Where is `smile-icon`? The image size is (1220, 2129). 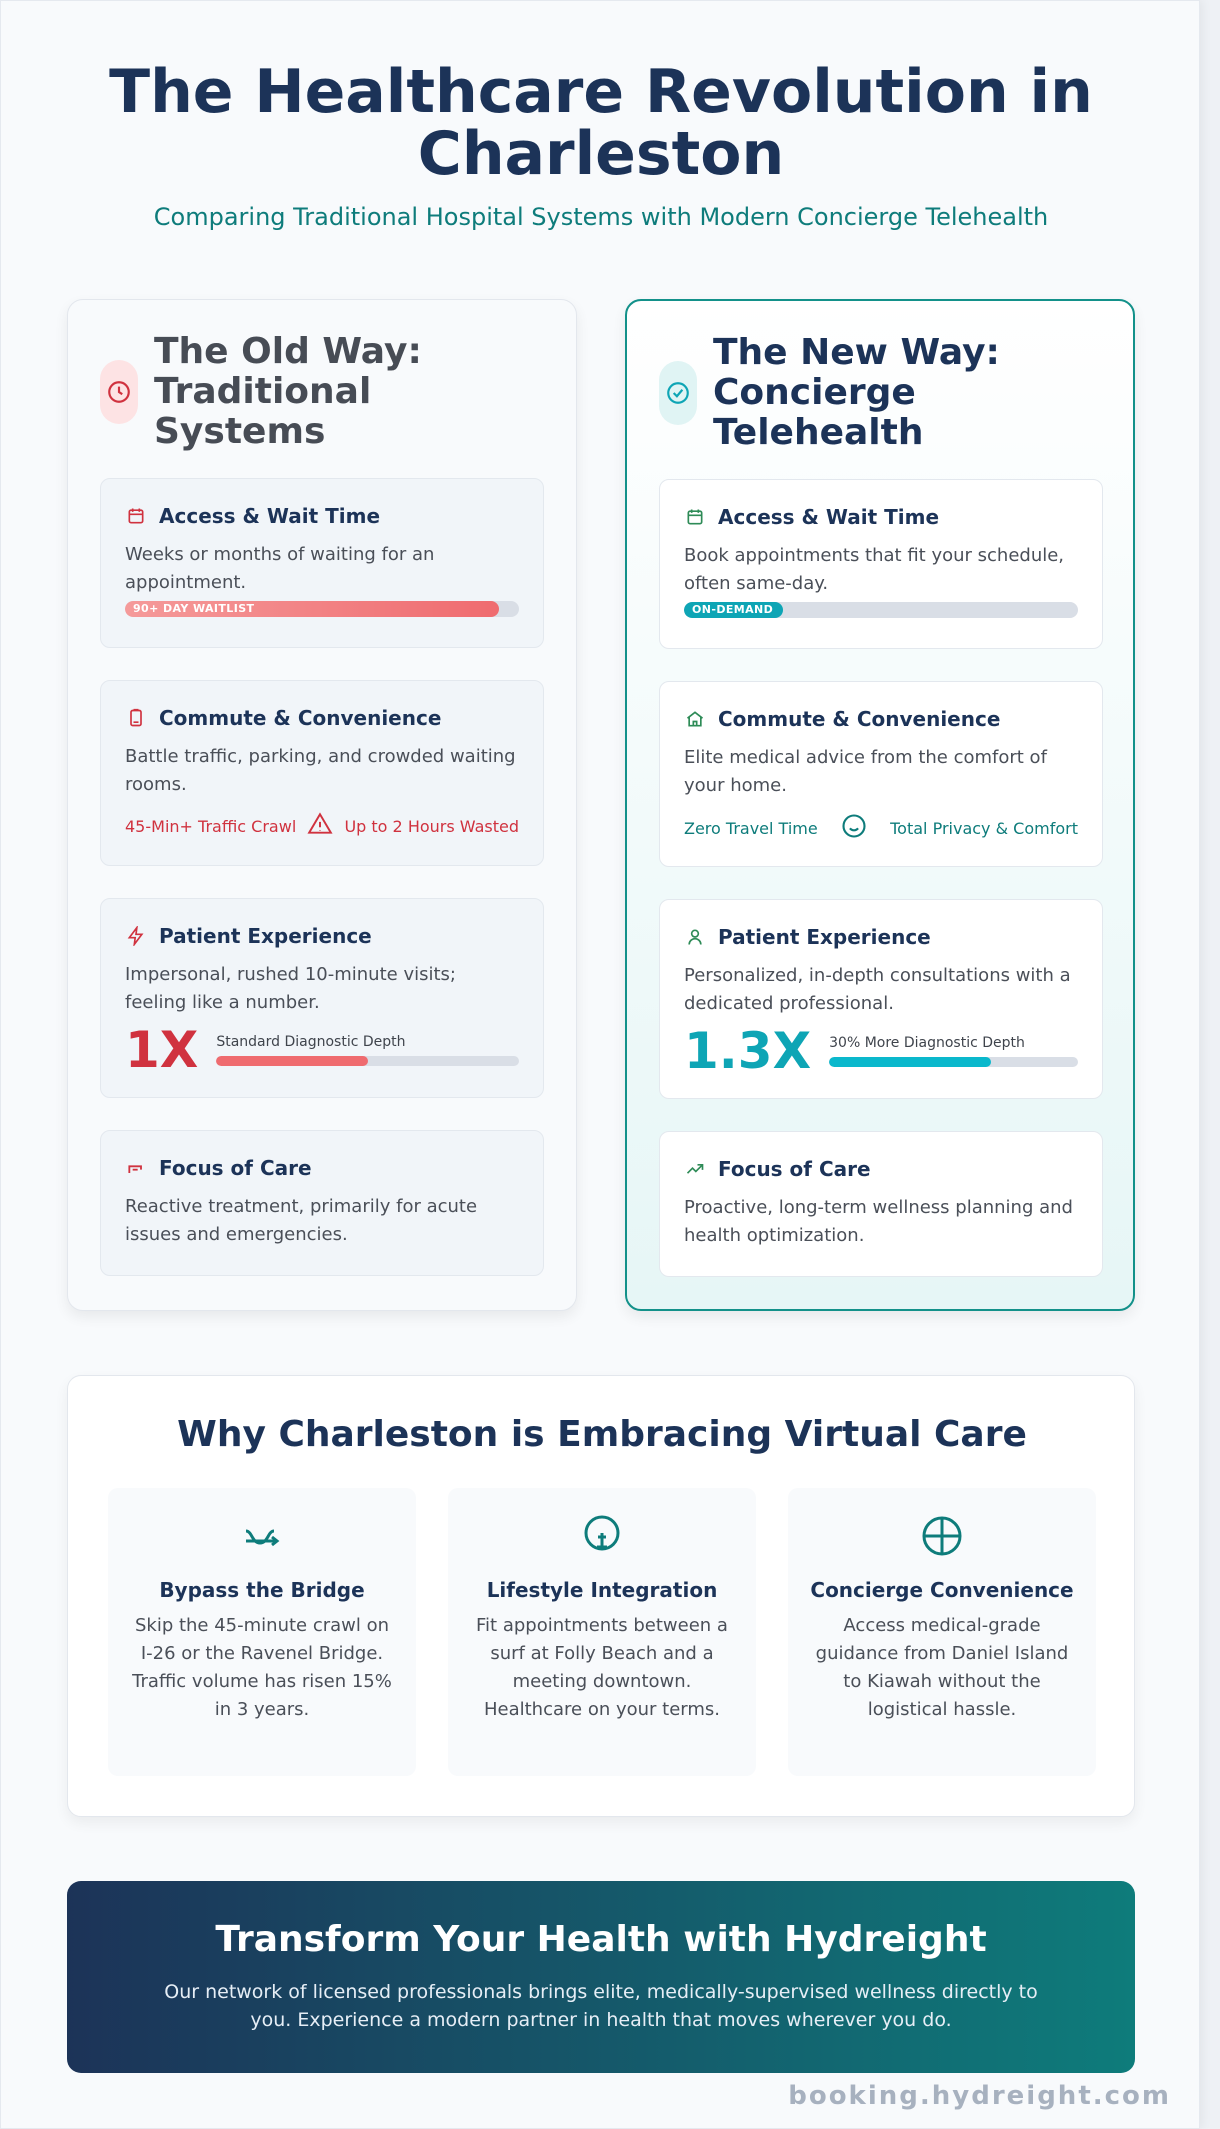
smile-icon is located at coordinates (854, 828).